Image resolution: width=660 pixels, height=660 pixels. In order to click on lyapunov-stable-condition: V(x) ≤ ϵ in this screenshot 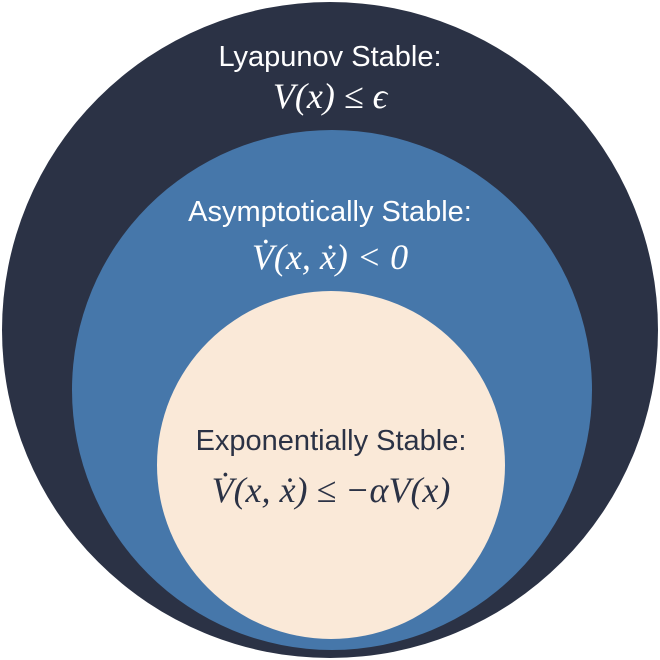, I will do `click(331, 96)`.